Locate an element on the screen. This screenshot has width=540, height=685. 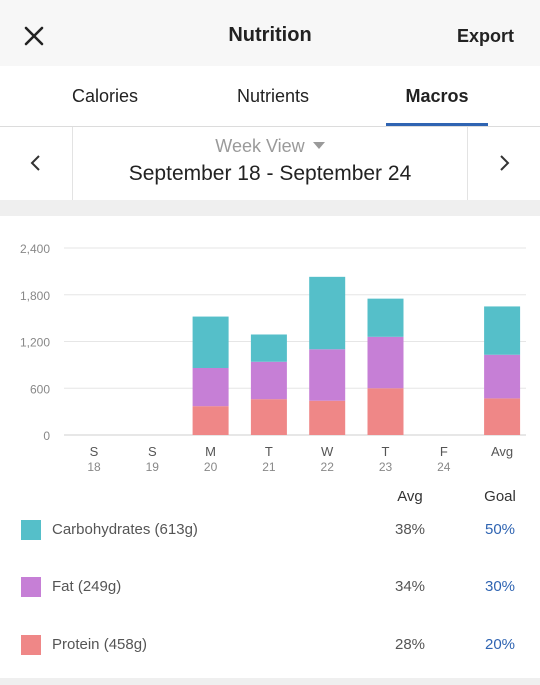
x-tick-day: F is located at coordinates (444, 451).